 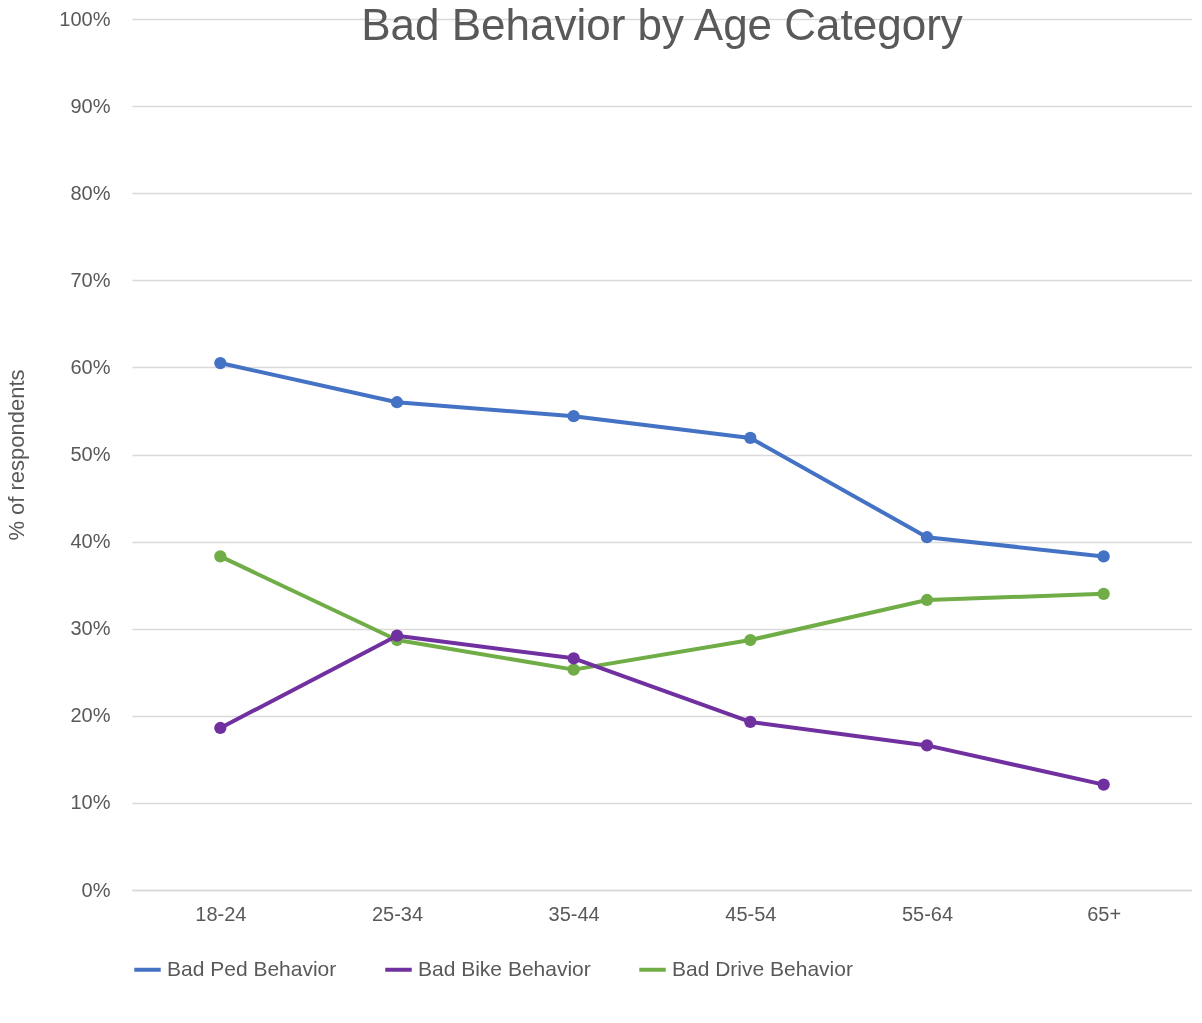 What do you see at coordinates (221, 913) in the screenshot?
I see `x-tick-label: 18-24` at bounding box center [221, 913].